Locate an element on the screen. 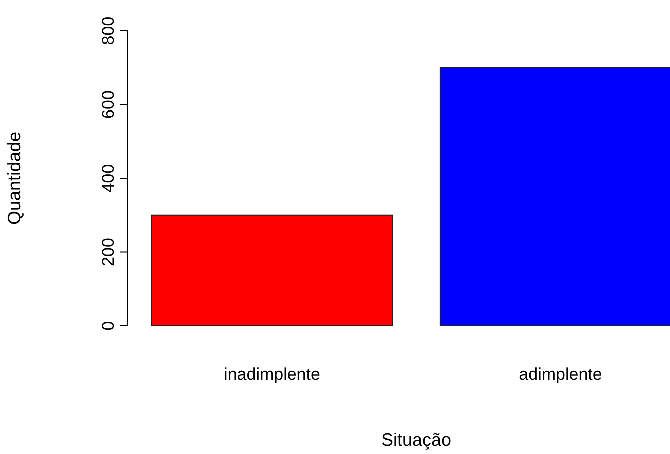  y-tick-label: 600 is located at coordinates (108, 104).